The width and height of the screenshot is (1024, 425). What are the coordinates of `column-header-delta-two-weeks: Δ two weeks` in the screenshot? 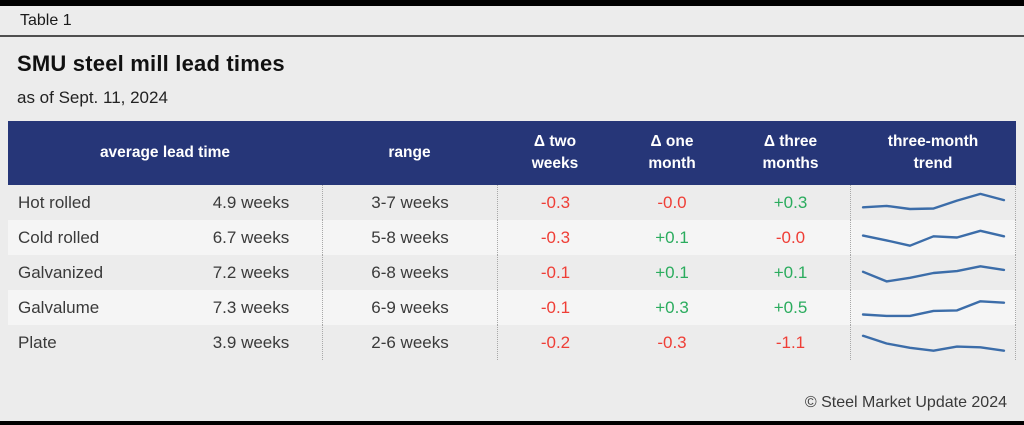 It's located at (555, 152).